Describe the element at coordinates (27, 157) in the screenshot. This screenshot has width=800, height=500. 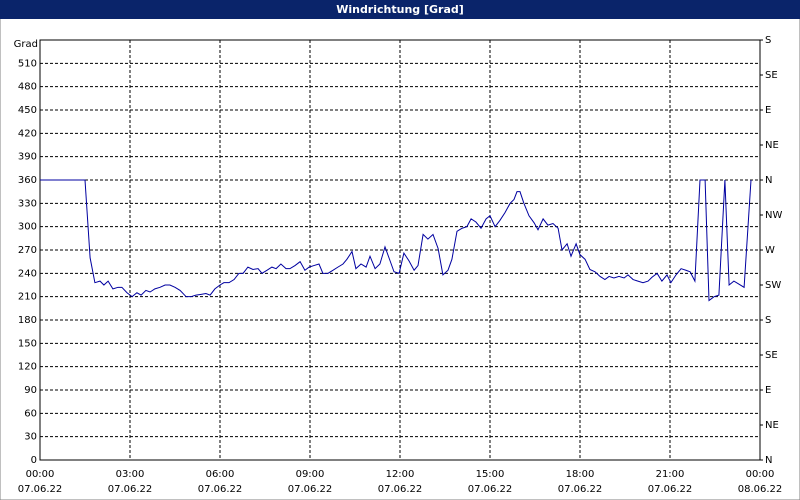
I see `y-tick-label: 390` at that location.